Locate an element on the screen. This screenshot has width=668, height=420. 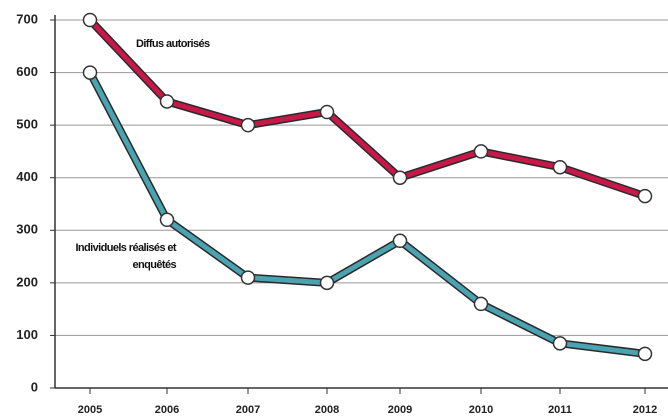
series-label: Diffus autorisés is located at coordinates (173, 44).